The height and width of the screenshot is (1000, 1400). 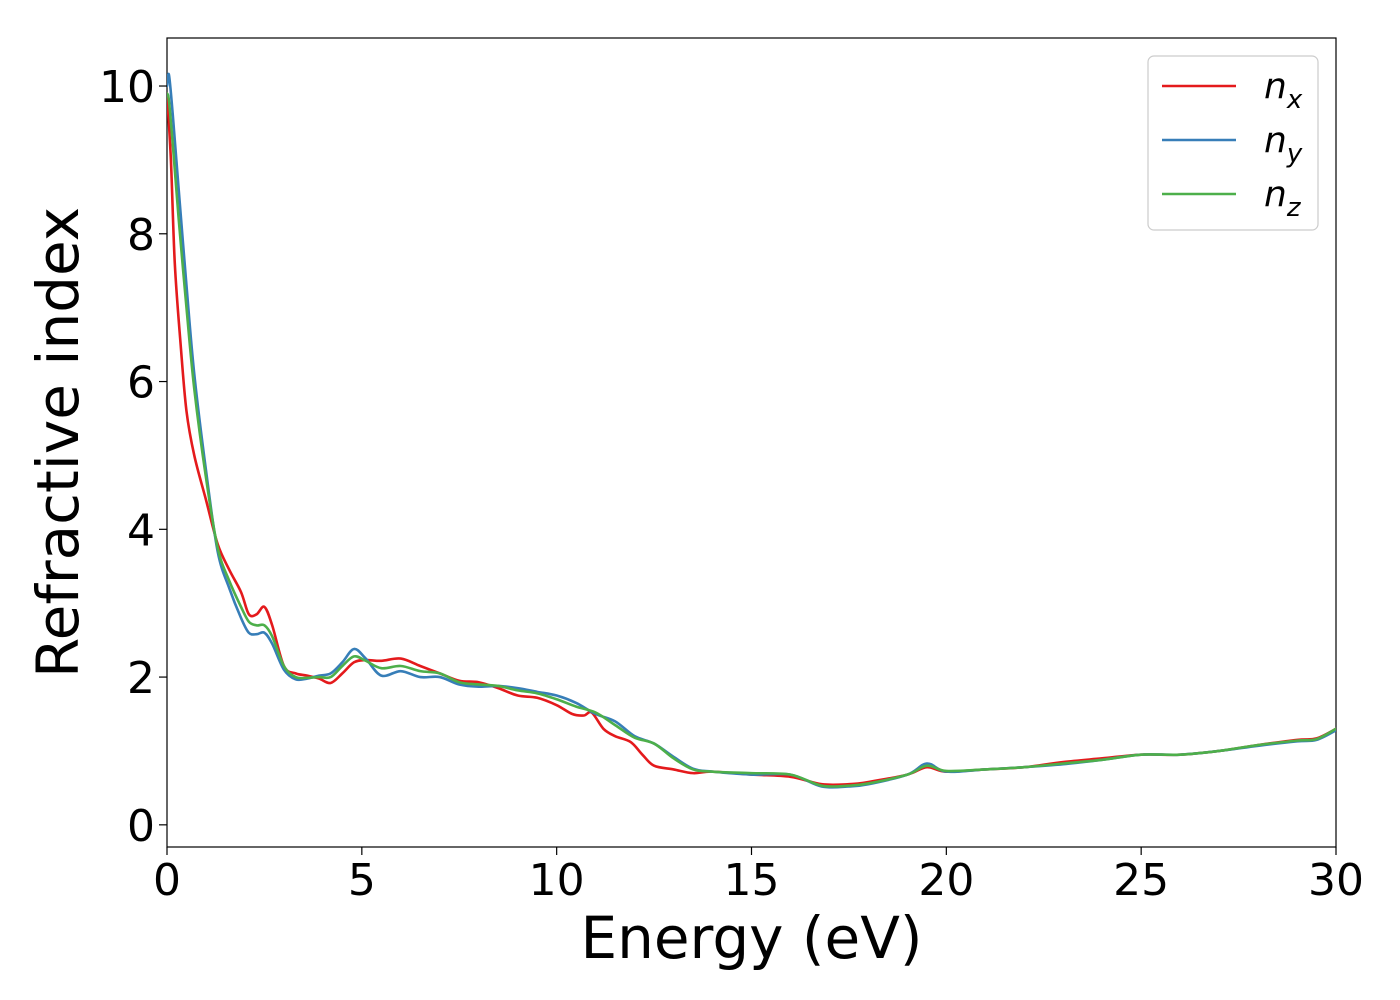 I want to click on x-axis-title: Energy (eV), so click(x=751, y=938).